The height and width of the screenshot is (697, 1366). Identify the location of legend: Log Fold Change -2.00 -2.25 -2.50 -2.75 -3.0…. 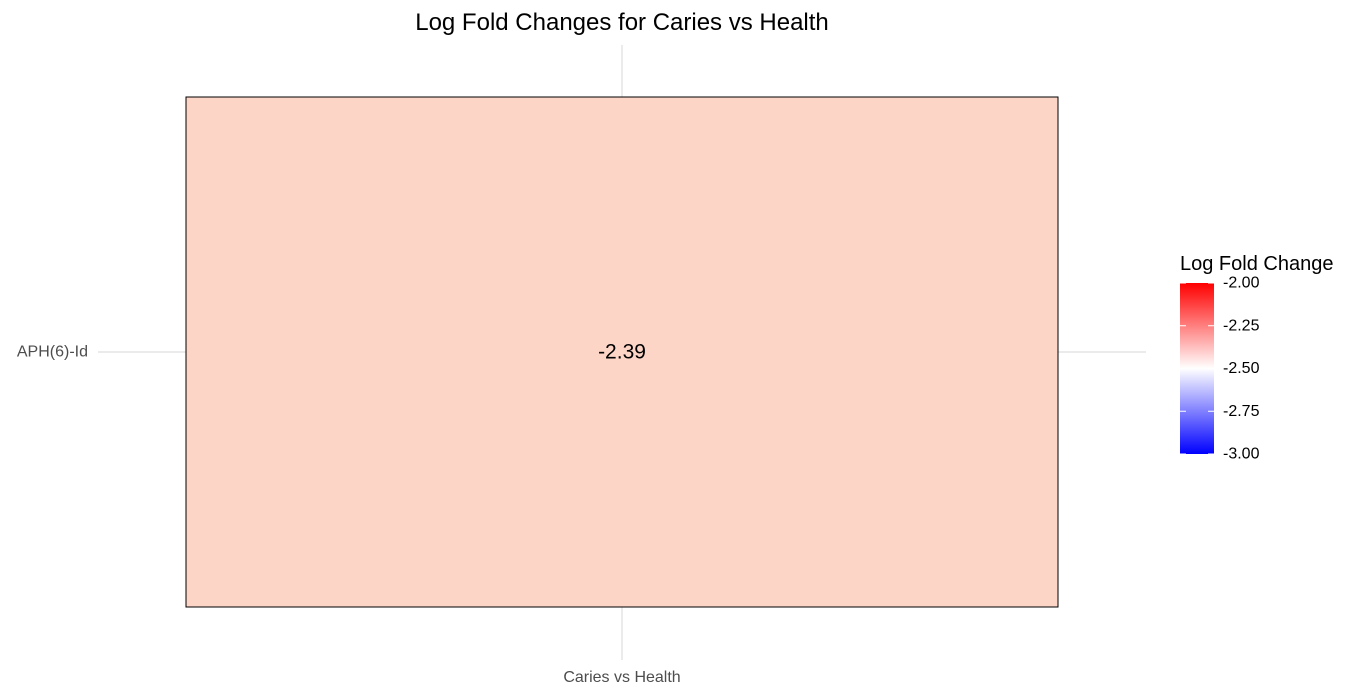
(1256, 358).